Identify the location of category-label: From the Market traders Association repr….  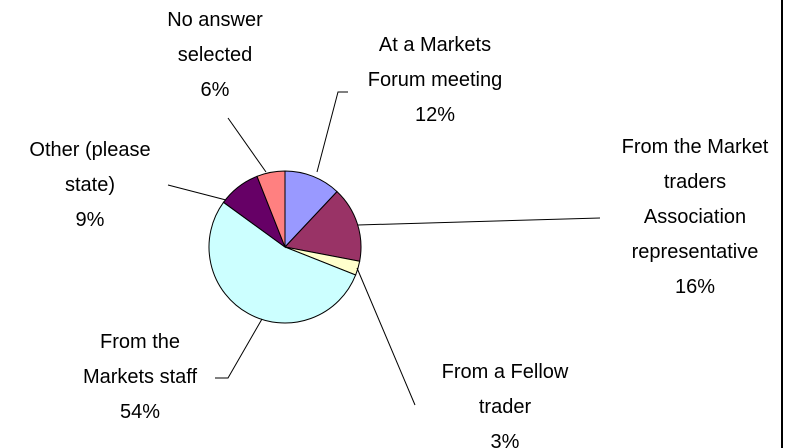
(695, 199).